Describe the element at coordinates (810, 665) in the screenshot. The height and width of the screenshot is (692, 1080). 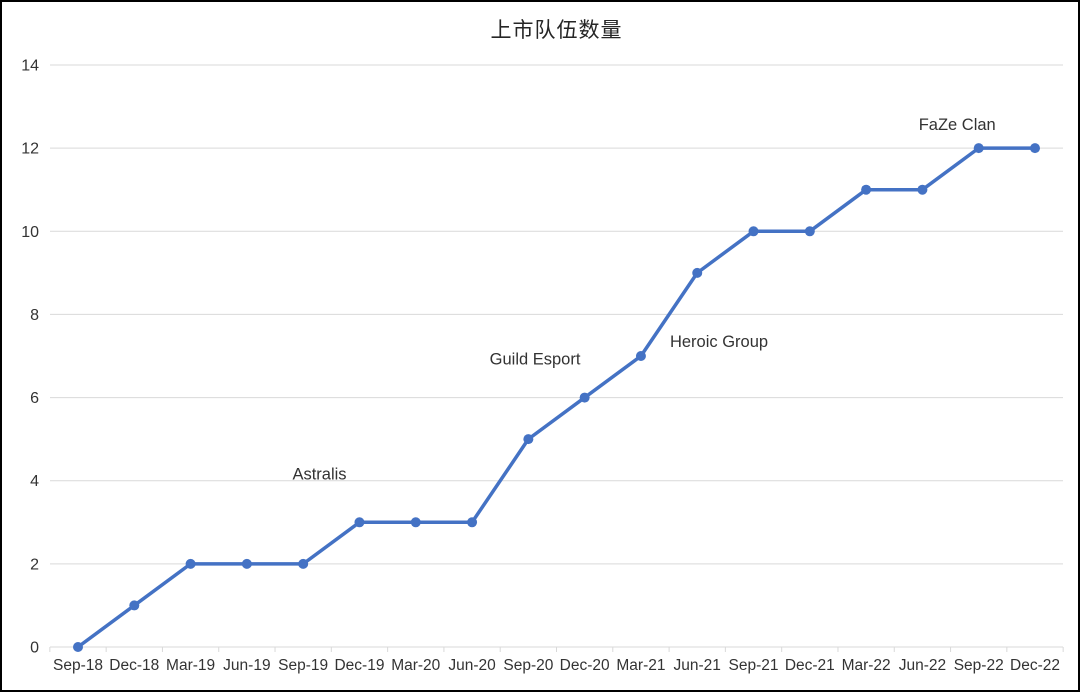
I see `x-axis-label: Dec-21` at that location.